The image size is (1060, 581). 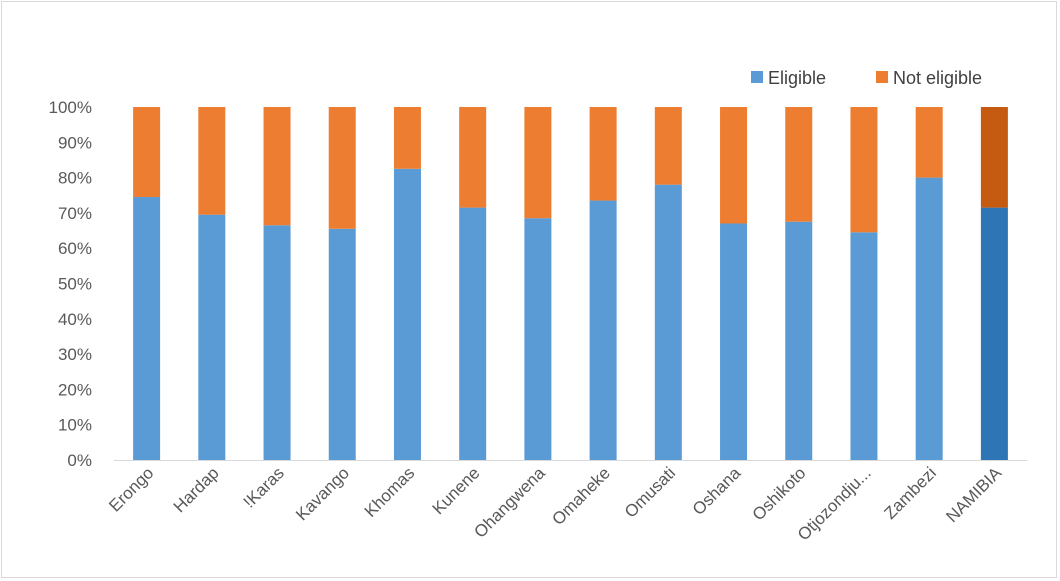 I want to click on legend-label: Eligible, so click(x=797, y=78).